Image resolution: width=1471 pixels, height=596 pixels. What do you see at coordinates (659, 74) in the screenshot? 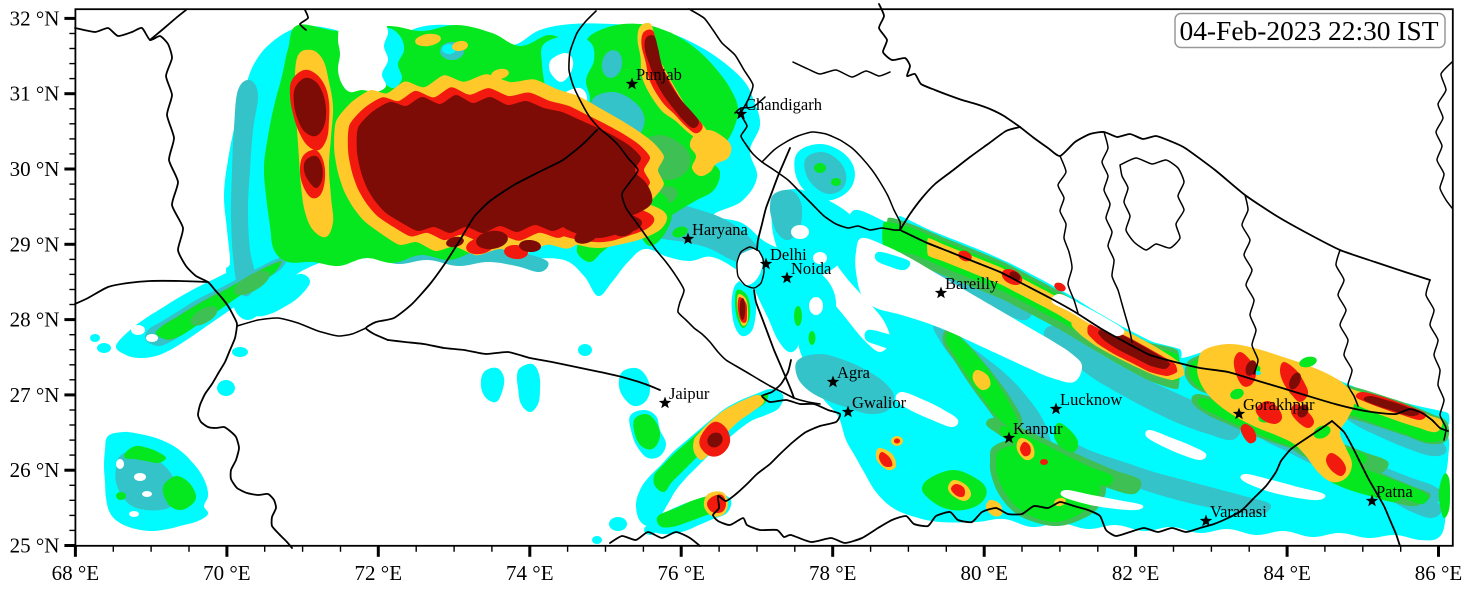
I see `svg-text: Punjab` at bounding box center [659, 74].